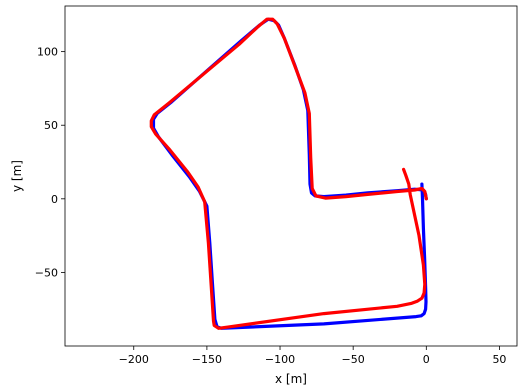 This screenshot has height=387, width=518. What do you see at coordinates (353, 359) in the screenshot?
I see `x-tick-label: −50` at bounding box center [353, 359].